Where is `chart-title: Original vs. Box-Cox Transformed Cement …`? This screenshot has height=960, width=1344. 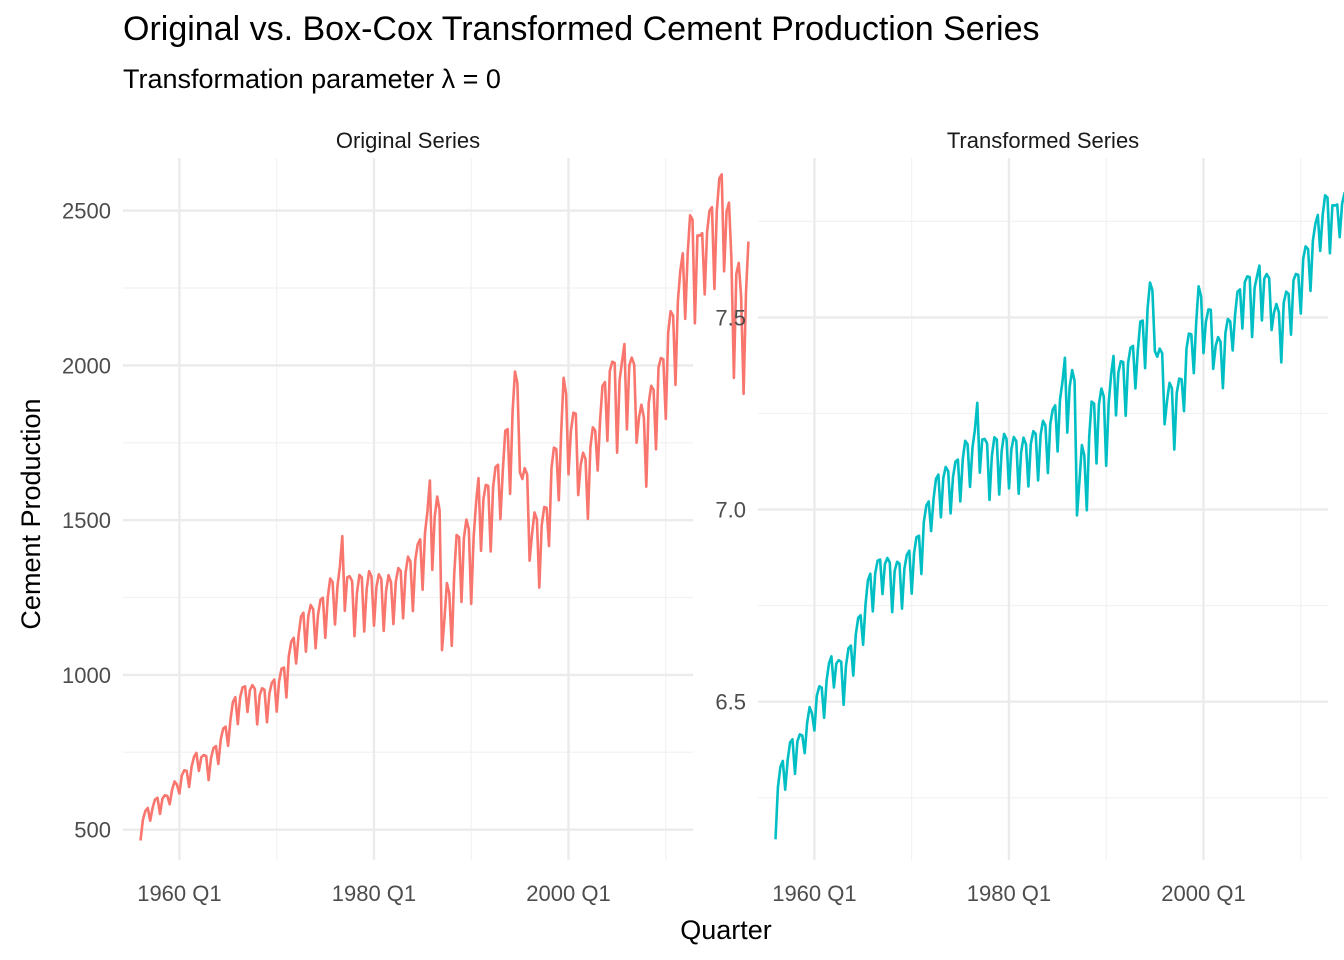
chart-title: Original vs. Box-Cox Transformed Cement … is located at coordinates (581, 29).